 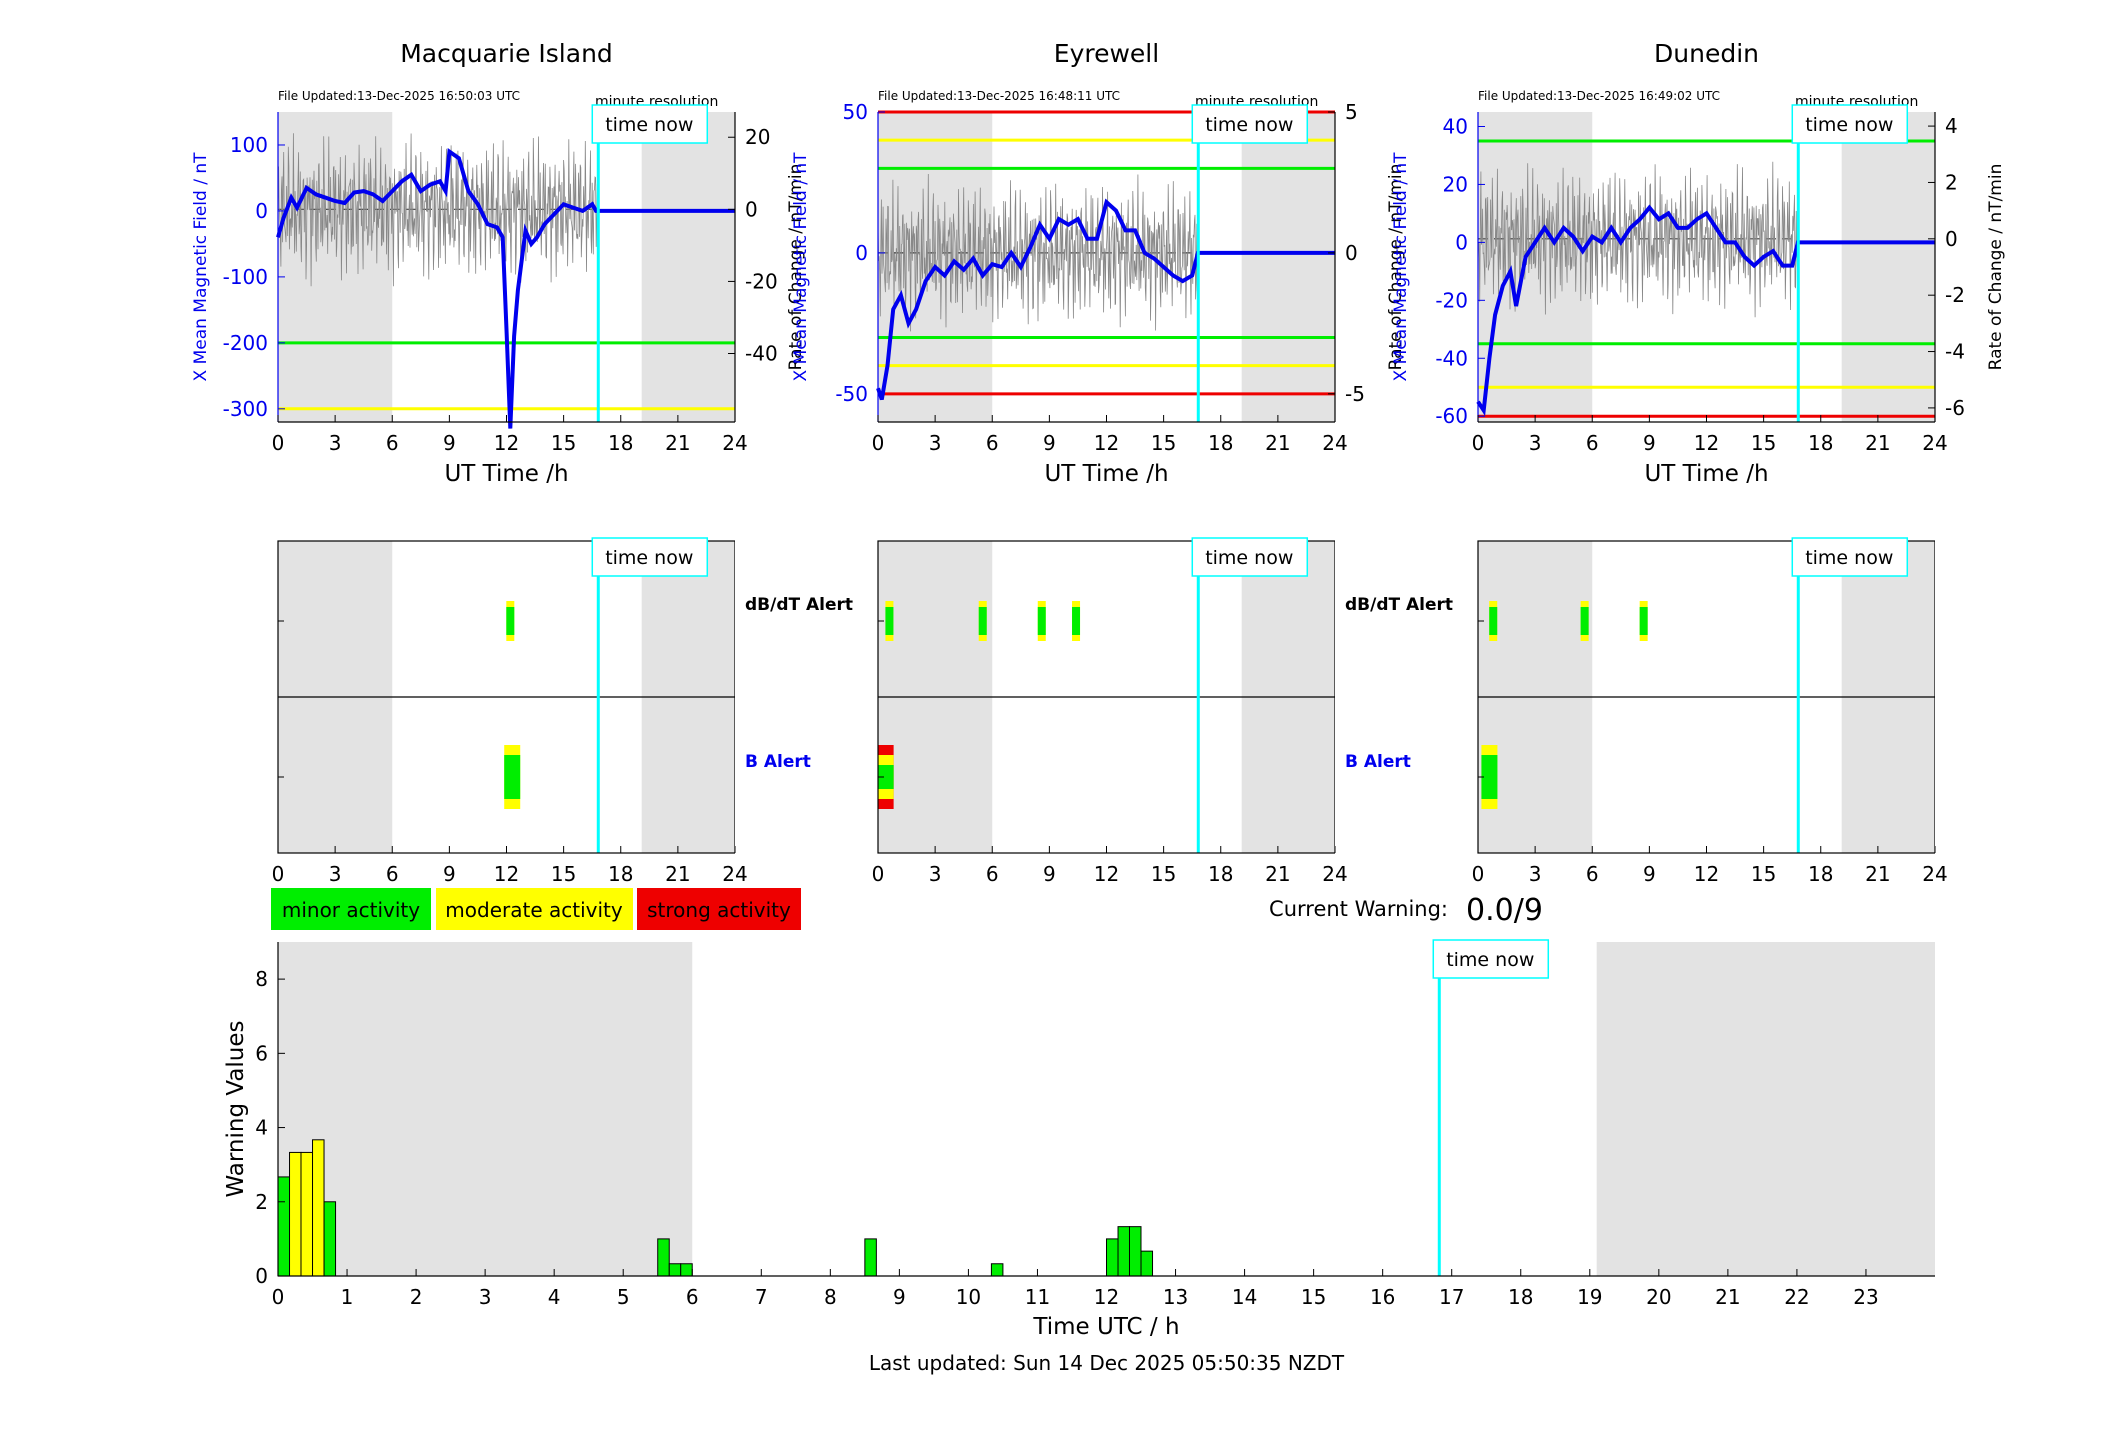 I want to click on x-axis-label: Time UTC / h, so click(x=1105, y=1327).